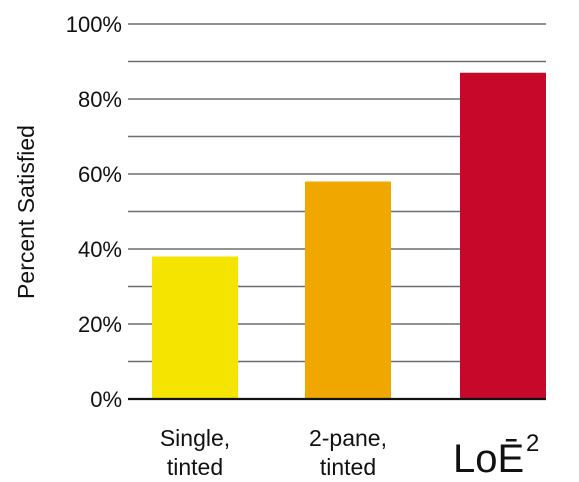 Image resolution: width=579 pixels, height=482 pixels. Describe the element at coordinates (350, 453) in the screenshot. I see `x-axis-categories: Single, tinted 2-pane, tinted LoĒ 2` at that location.